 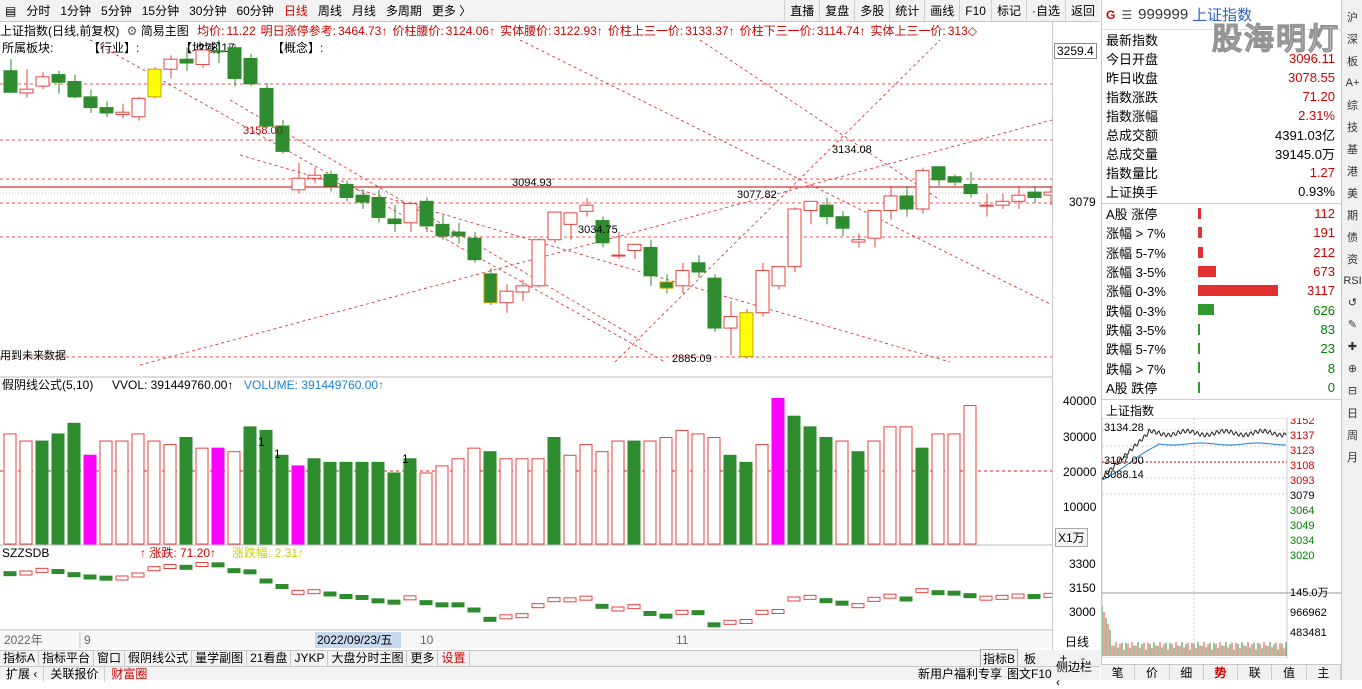 I want to click on quote-tab-4: 联, so click(x=1255, y=672).